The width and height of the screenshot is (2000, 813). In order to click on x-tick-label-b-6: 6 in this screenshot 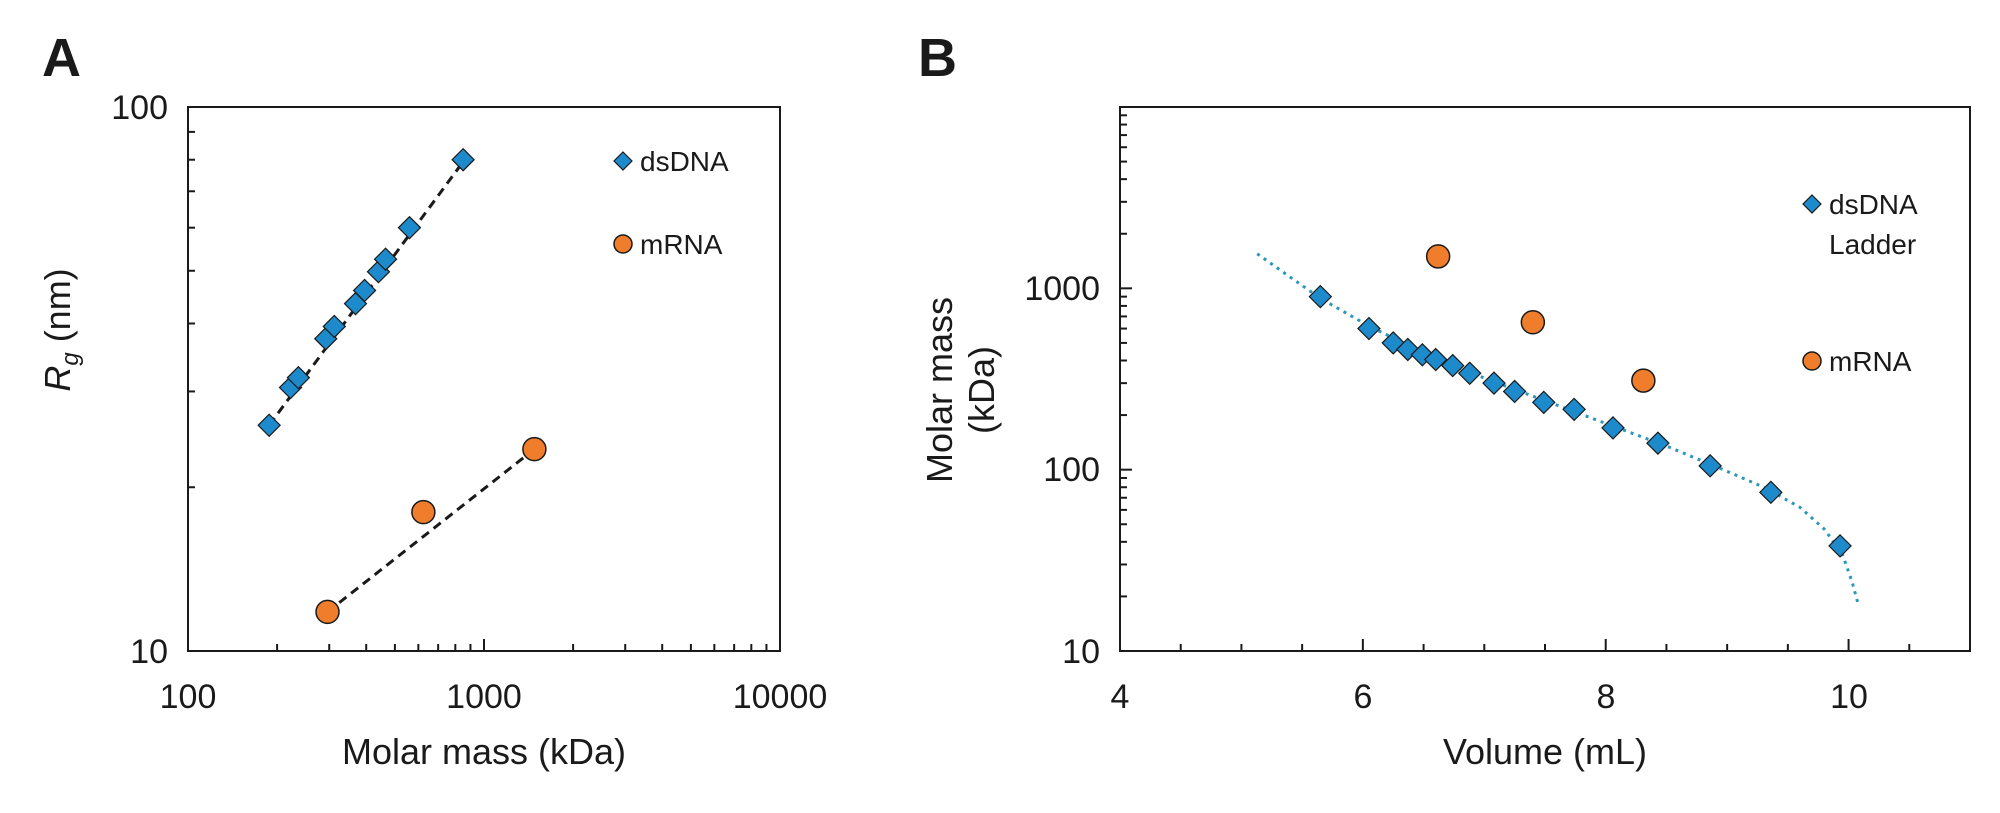, I will do `click(1363, 697)`.